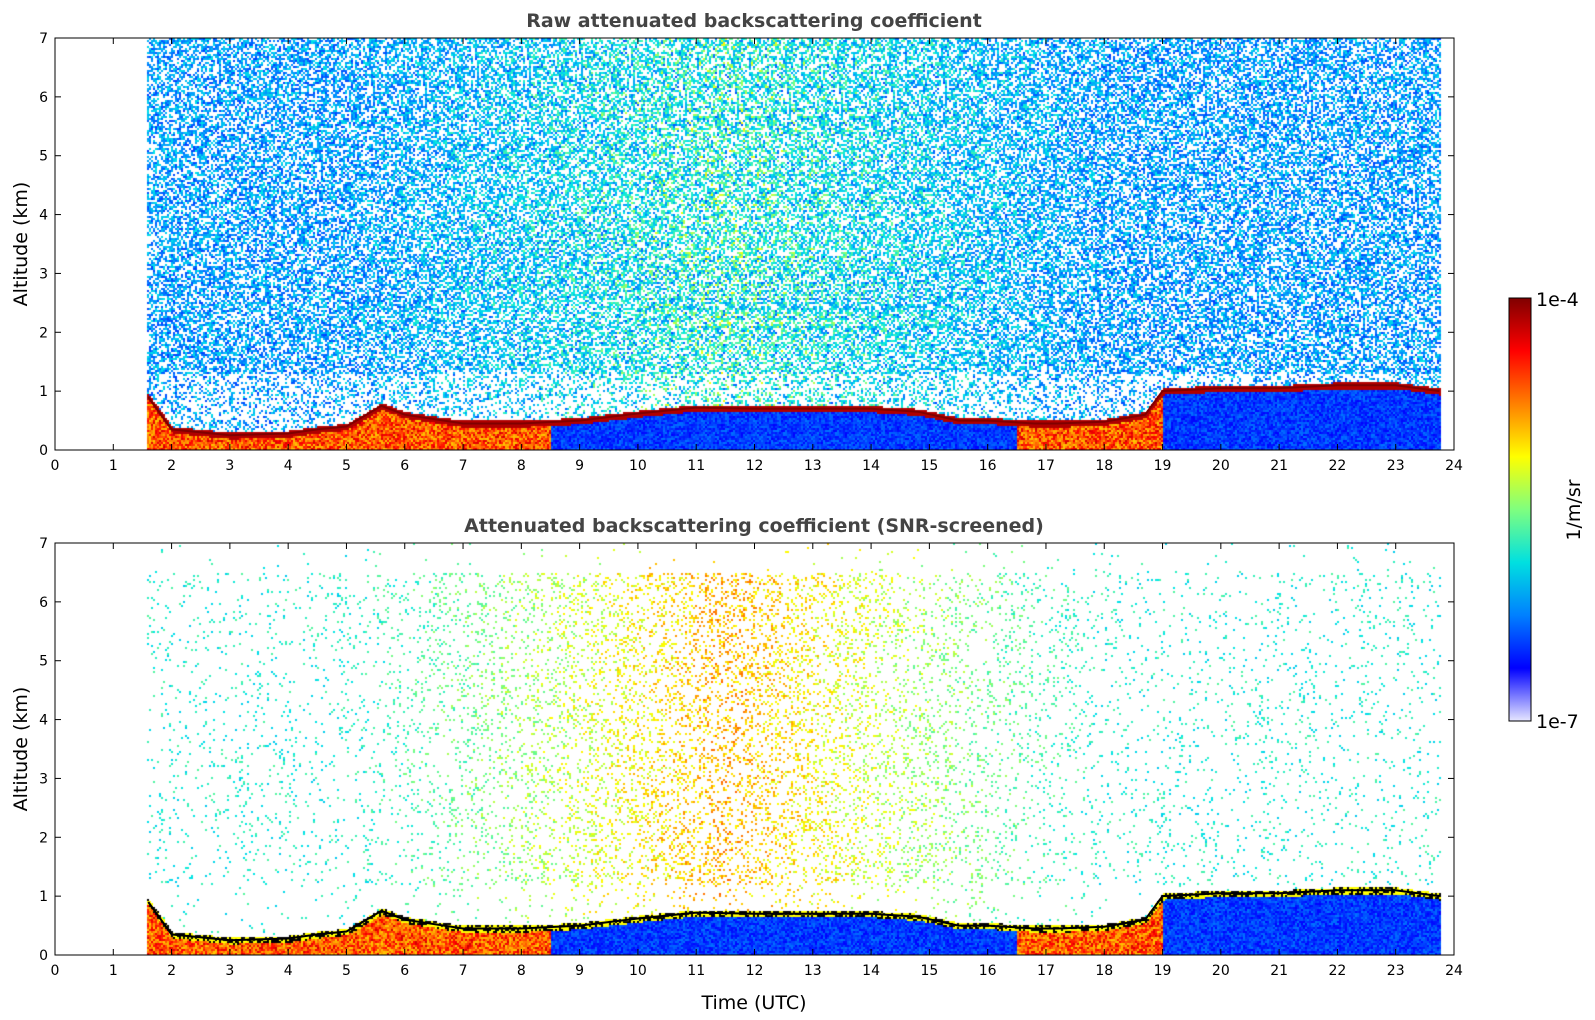  Describe the element at coordinates (1557, 300) in the screenshot. I see `colorbar-max-label: 1e-4` at that location.